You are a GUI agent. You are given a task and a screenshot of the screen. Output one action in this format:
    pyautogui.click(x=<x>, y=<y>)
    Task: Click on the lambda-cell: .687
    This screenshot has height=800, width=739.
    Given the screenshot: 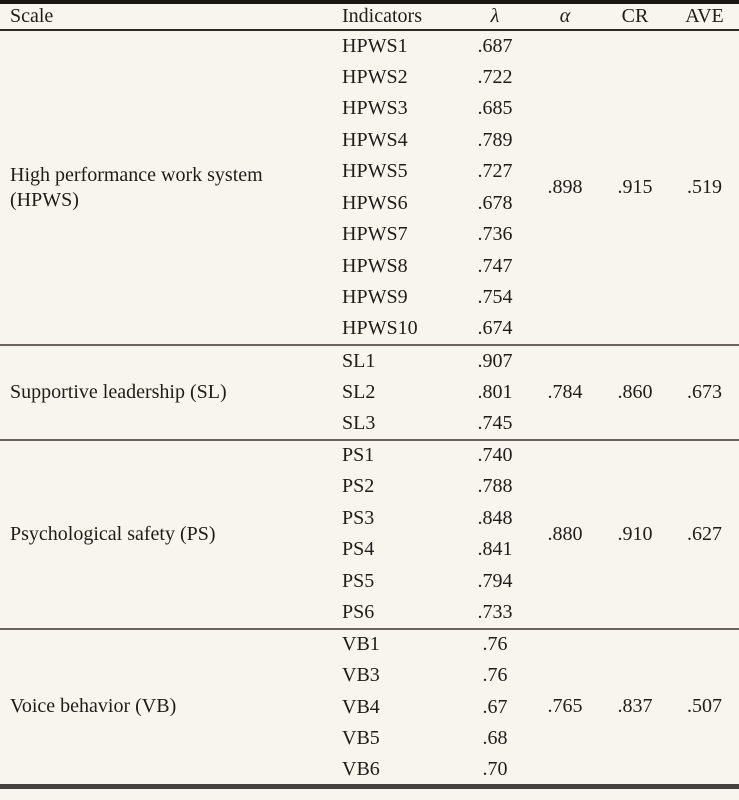 What is the action you would take?
    pyautogui.click(x=495, y=45)
    